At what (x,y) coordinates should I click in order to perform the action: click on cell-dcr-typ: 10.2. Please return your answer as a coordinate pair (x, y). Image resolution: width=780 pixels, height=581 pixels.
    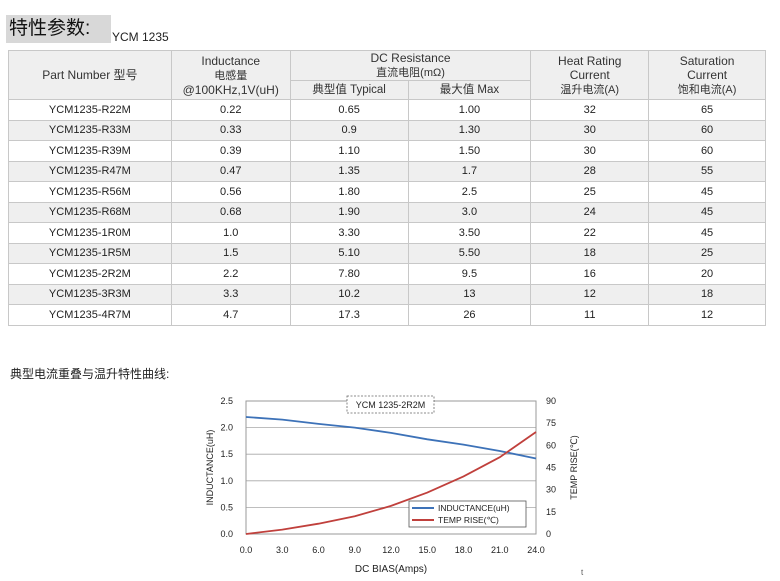
    Looking at the image, I should click on (349, 294).